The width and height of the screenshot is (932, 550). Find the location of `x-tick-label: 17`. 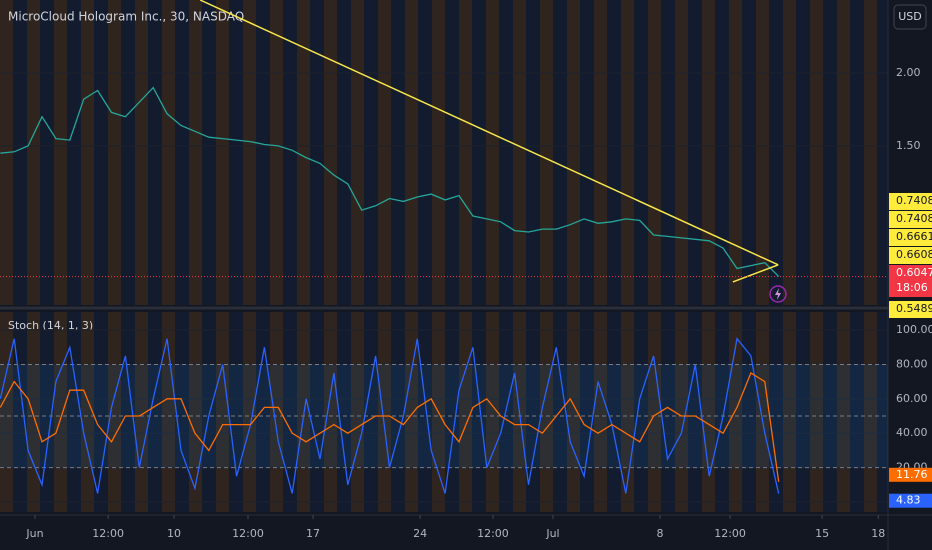

x-tick-label: 17 is located at coordinates (313, 533).